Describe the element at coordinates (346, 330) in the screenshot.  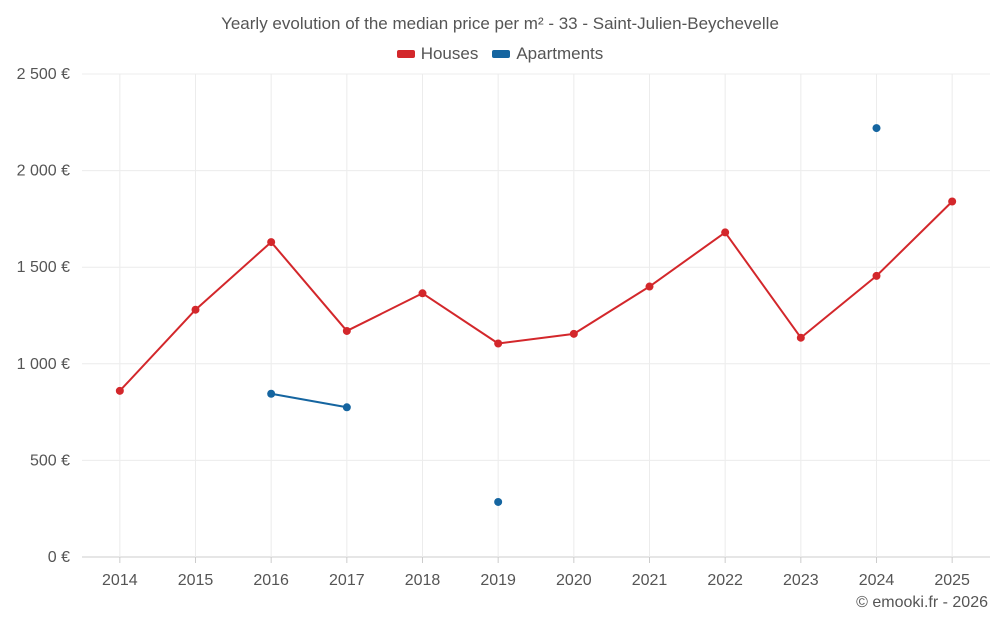
I see `data-point-houses-2017` at that location.